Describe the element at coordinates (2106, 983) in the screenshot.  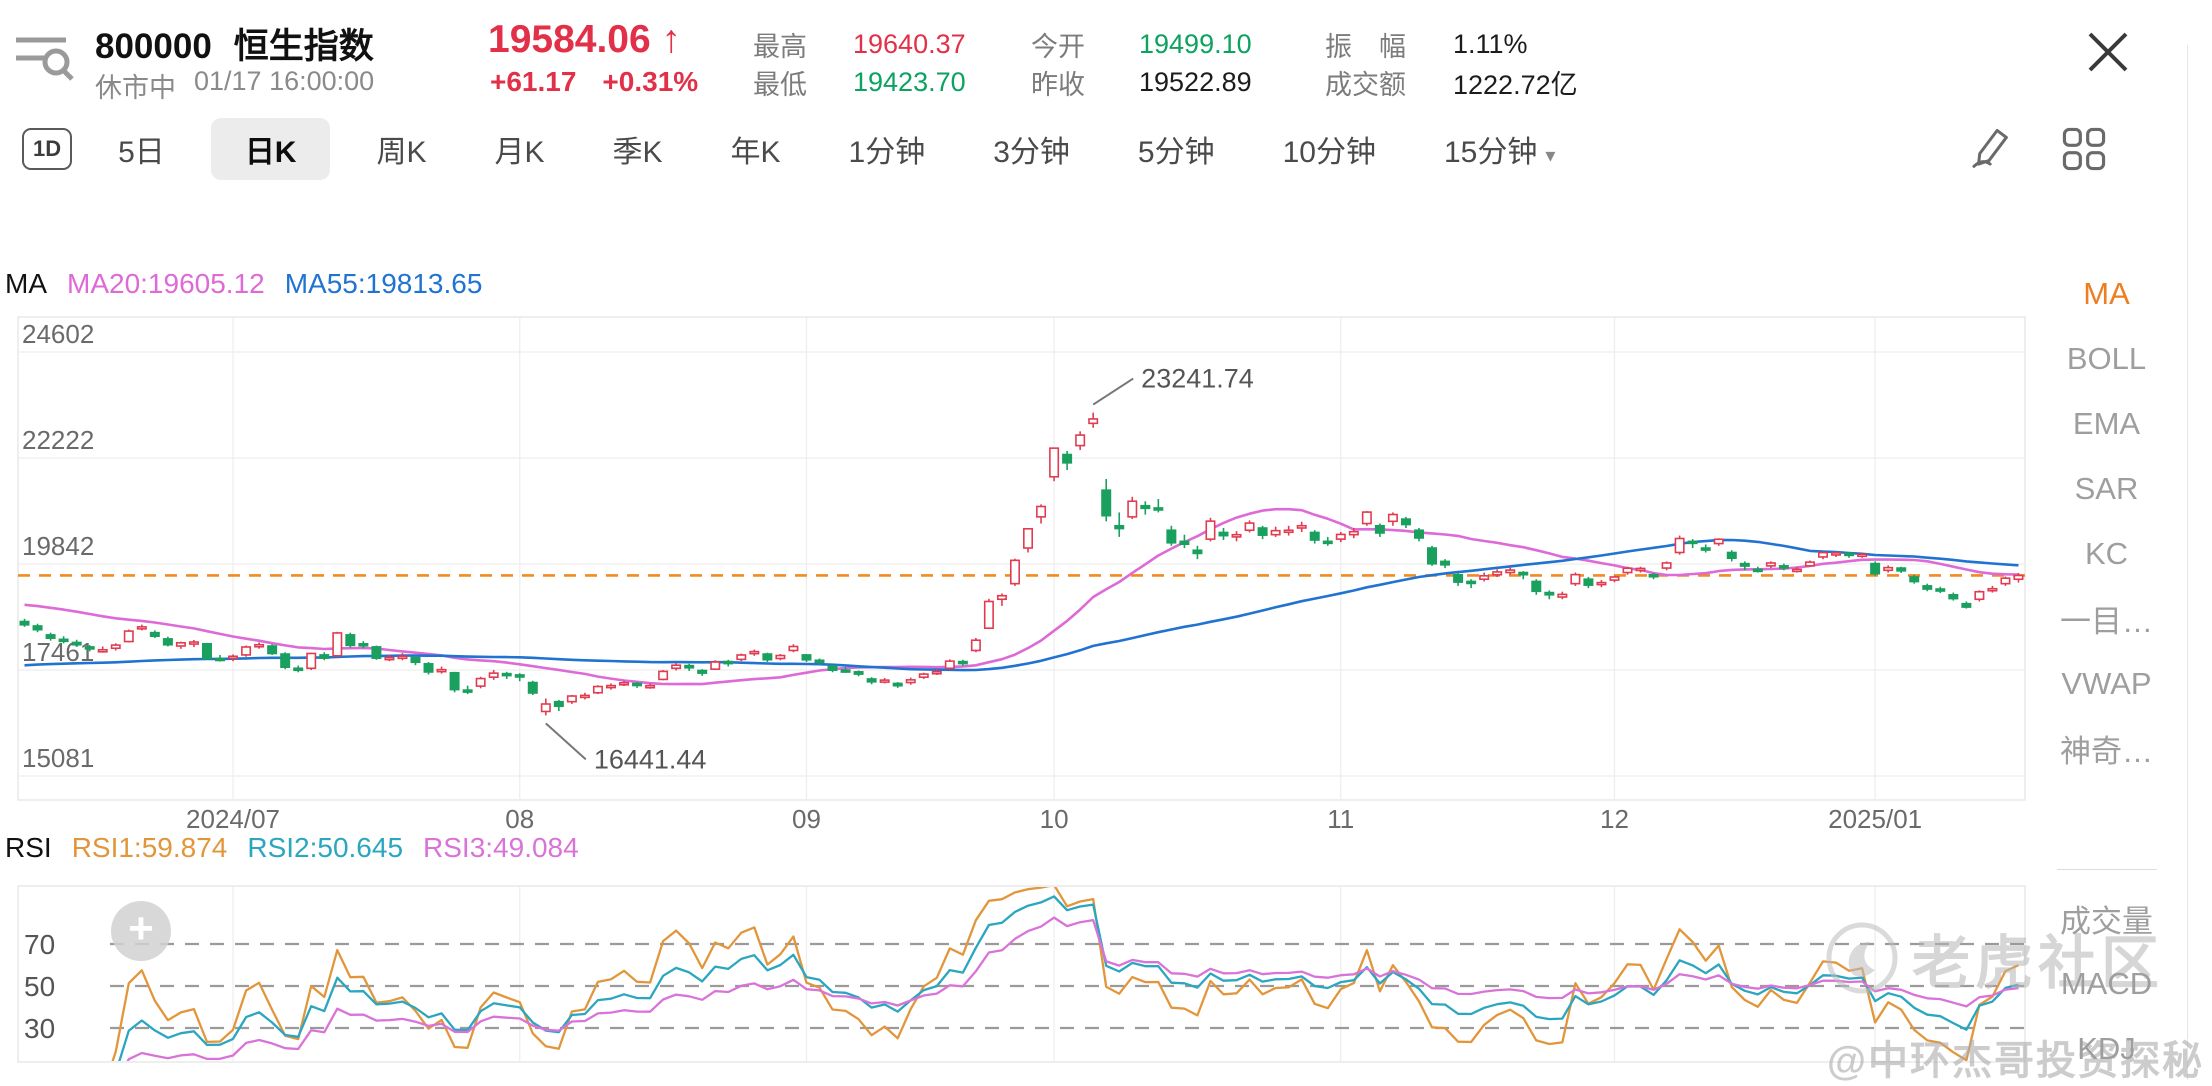
I see `sidebar-item-MACD: MACD` at that location.